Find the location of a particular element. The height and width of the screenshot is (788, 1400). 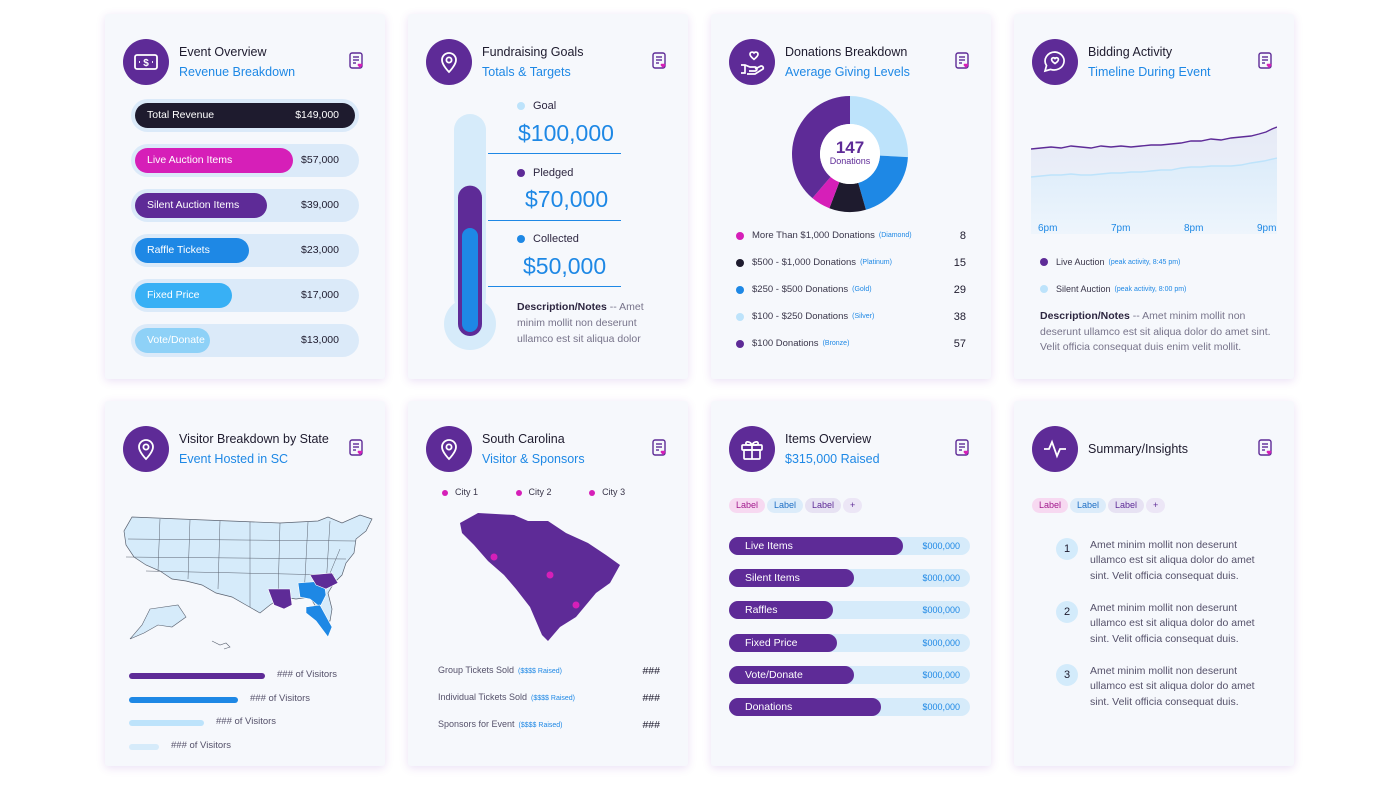

thermometer-gauge is located at coordinates (470, 232).